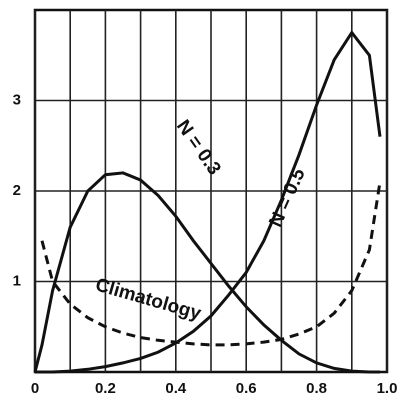  I want to click on y-tick-label: 3, so click(17, 99).